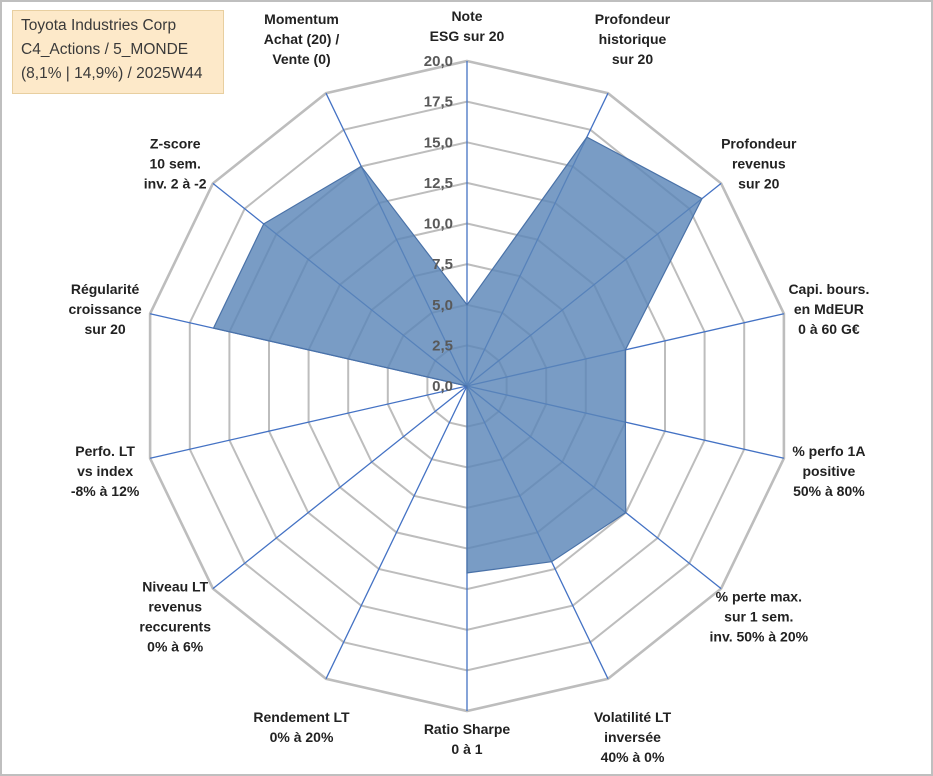 Image resolution: width=933 pixels, height=776 pixels. I want to click on axis-label-line: sur 1 sem., so click(758, 616).